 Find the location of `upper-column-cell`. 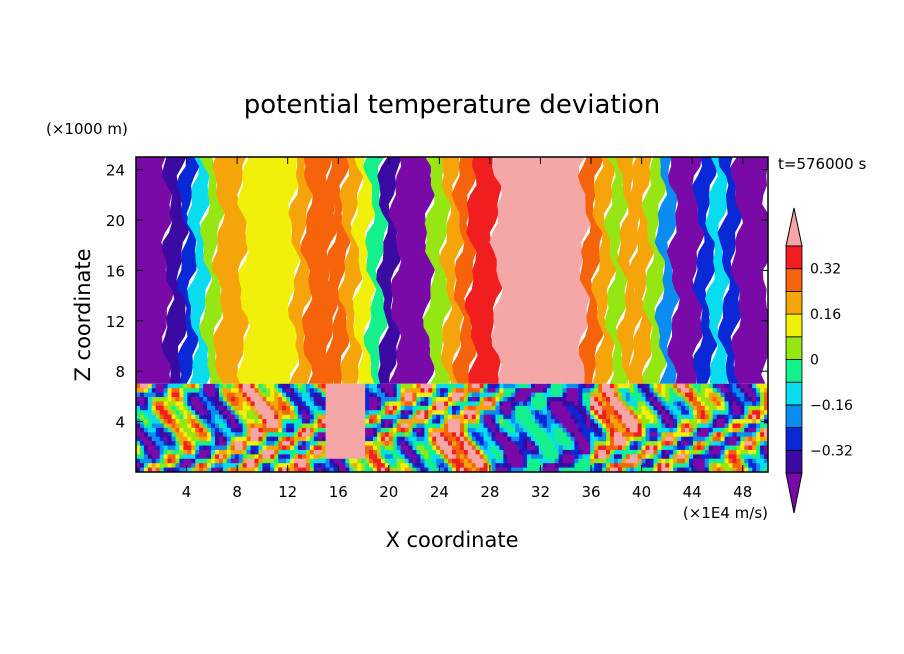

upper-column-cell is located at coordinates (319, 270).